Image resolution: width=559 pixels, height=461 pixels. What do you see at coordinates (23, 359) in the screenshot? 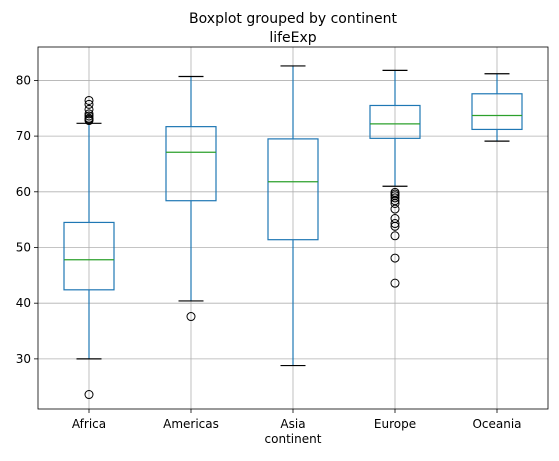
I see `y-tick-label: 30` at bounding box center [23, 359].